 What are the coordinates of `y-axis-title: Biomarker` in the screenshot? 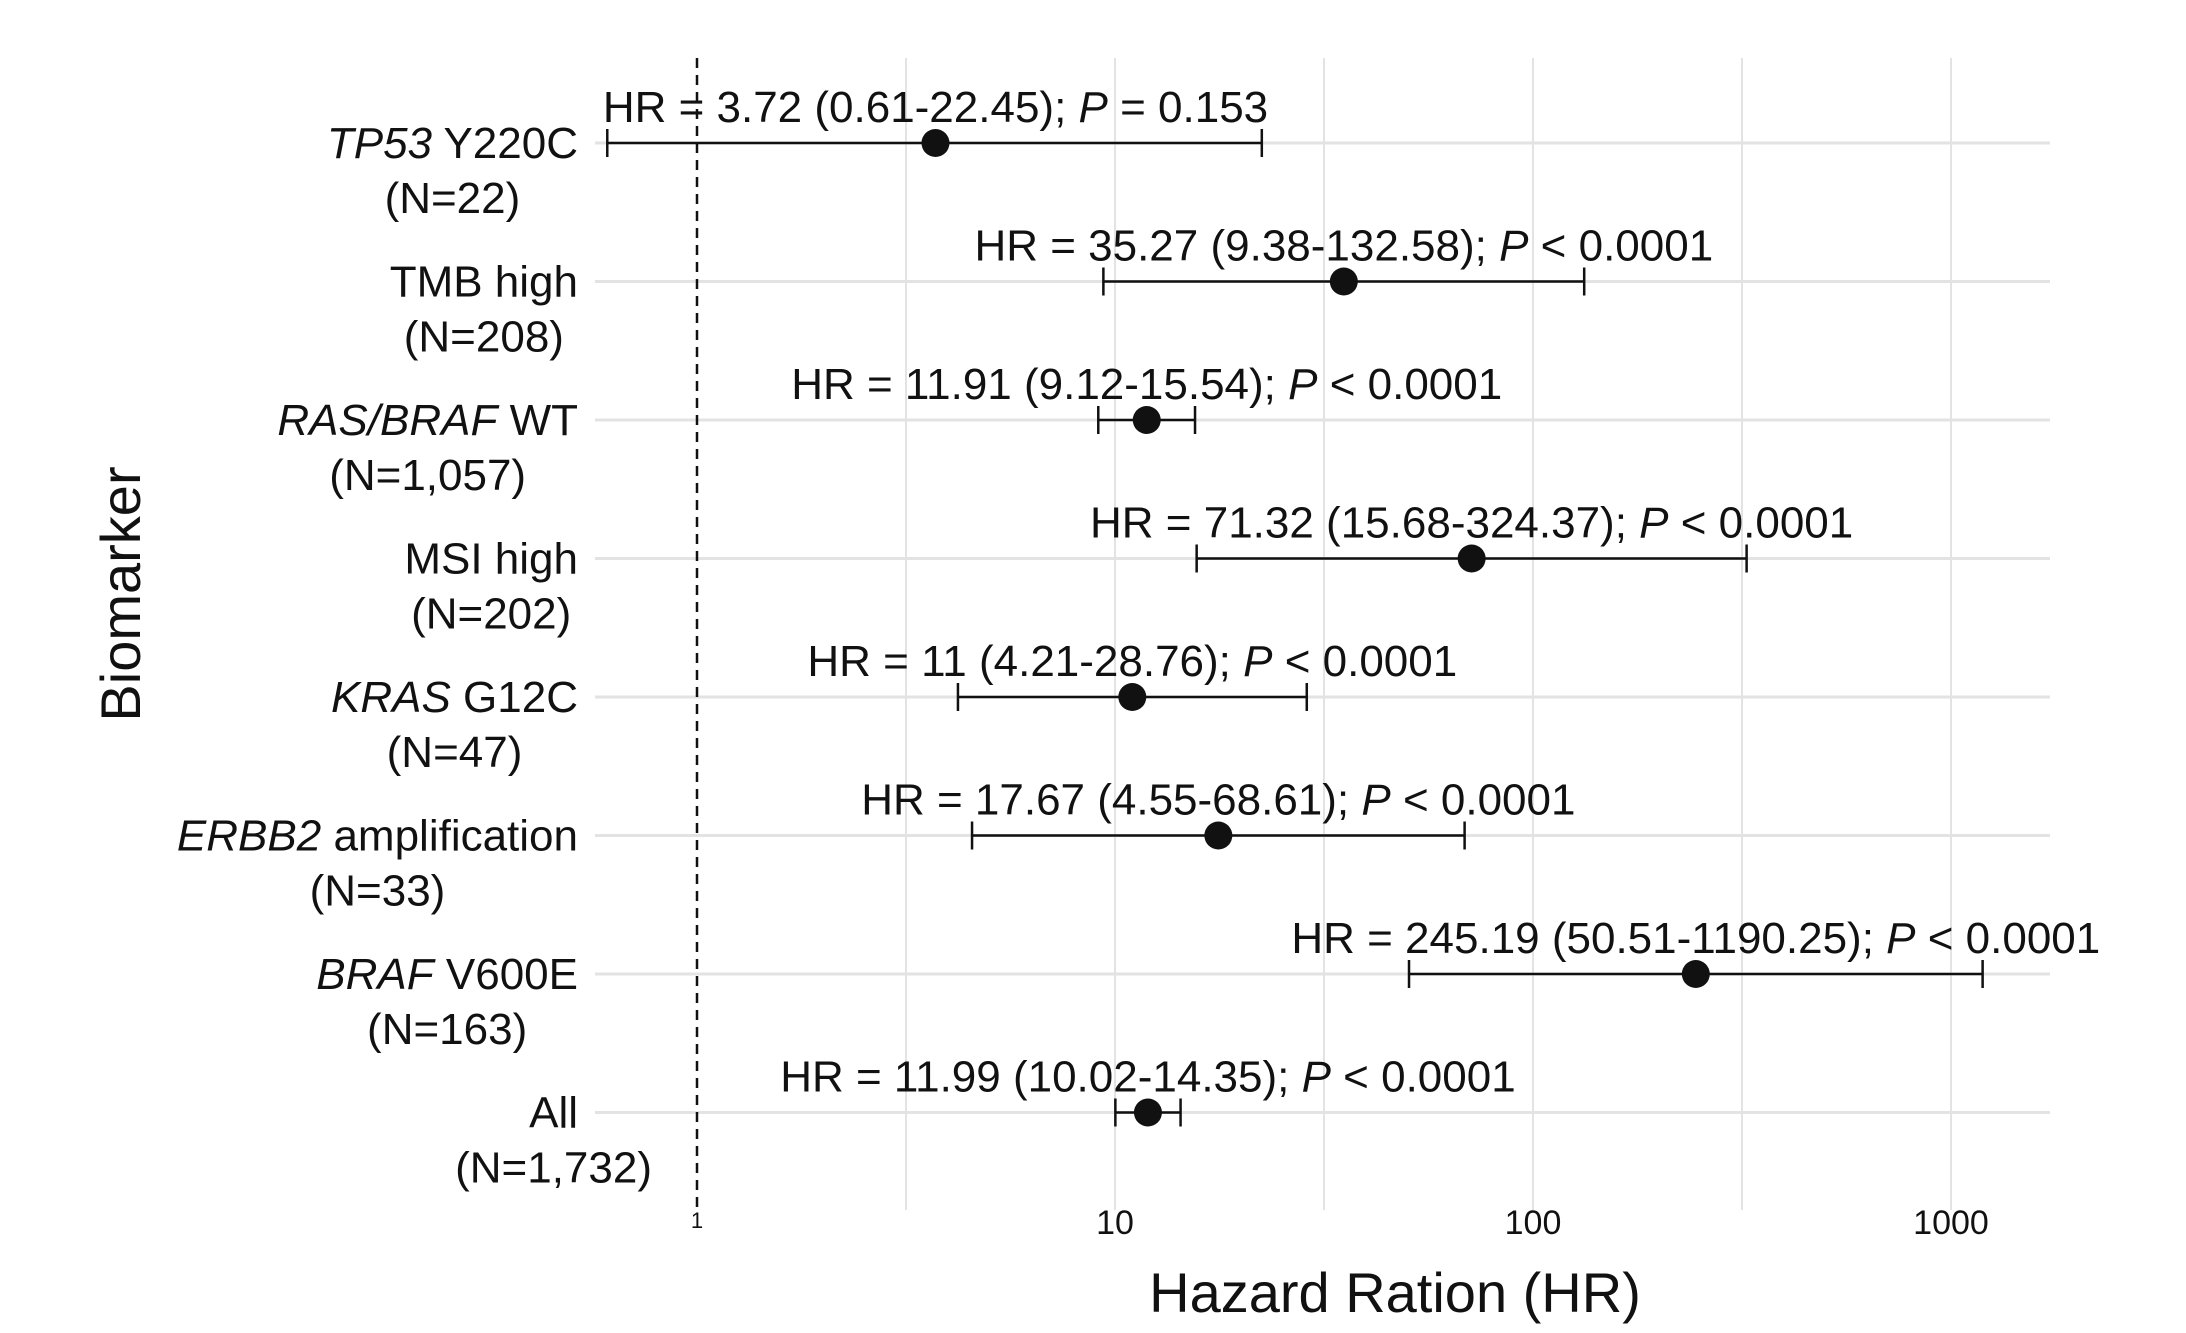 It's located at (120, 593).